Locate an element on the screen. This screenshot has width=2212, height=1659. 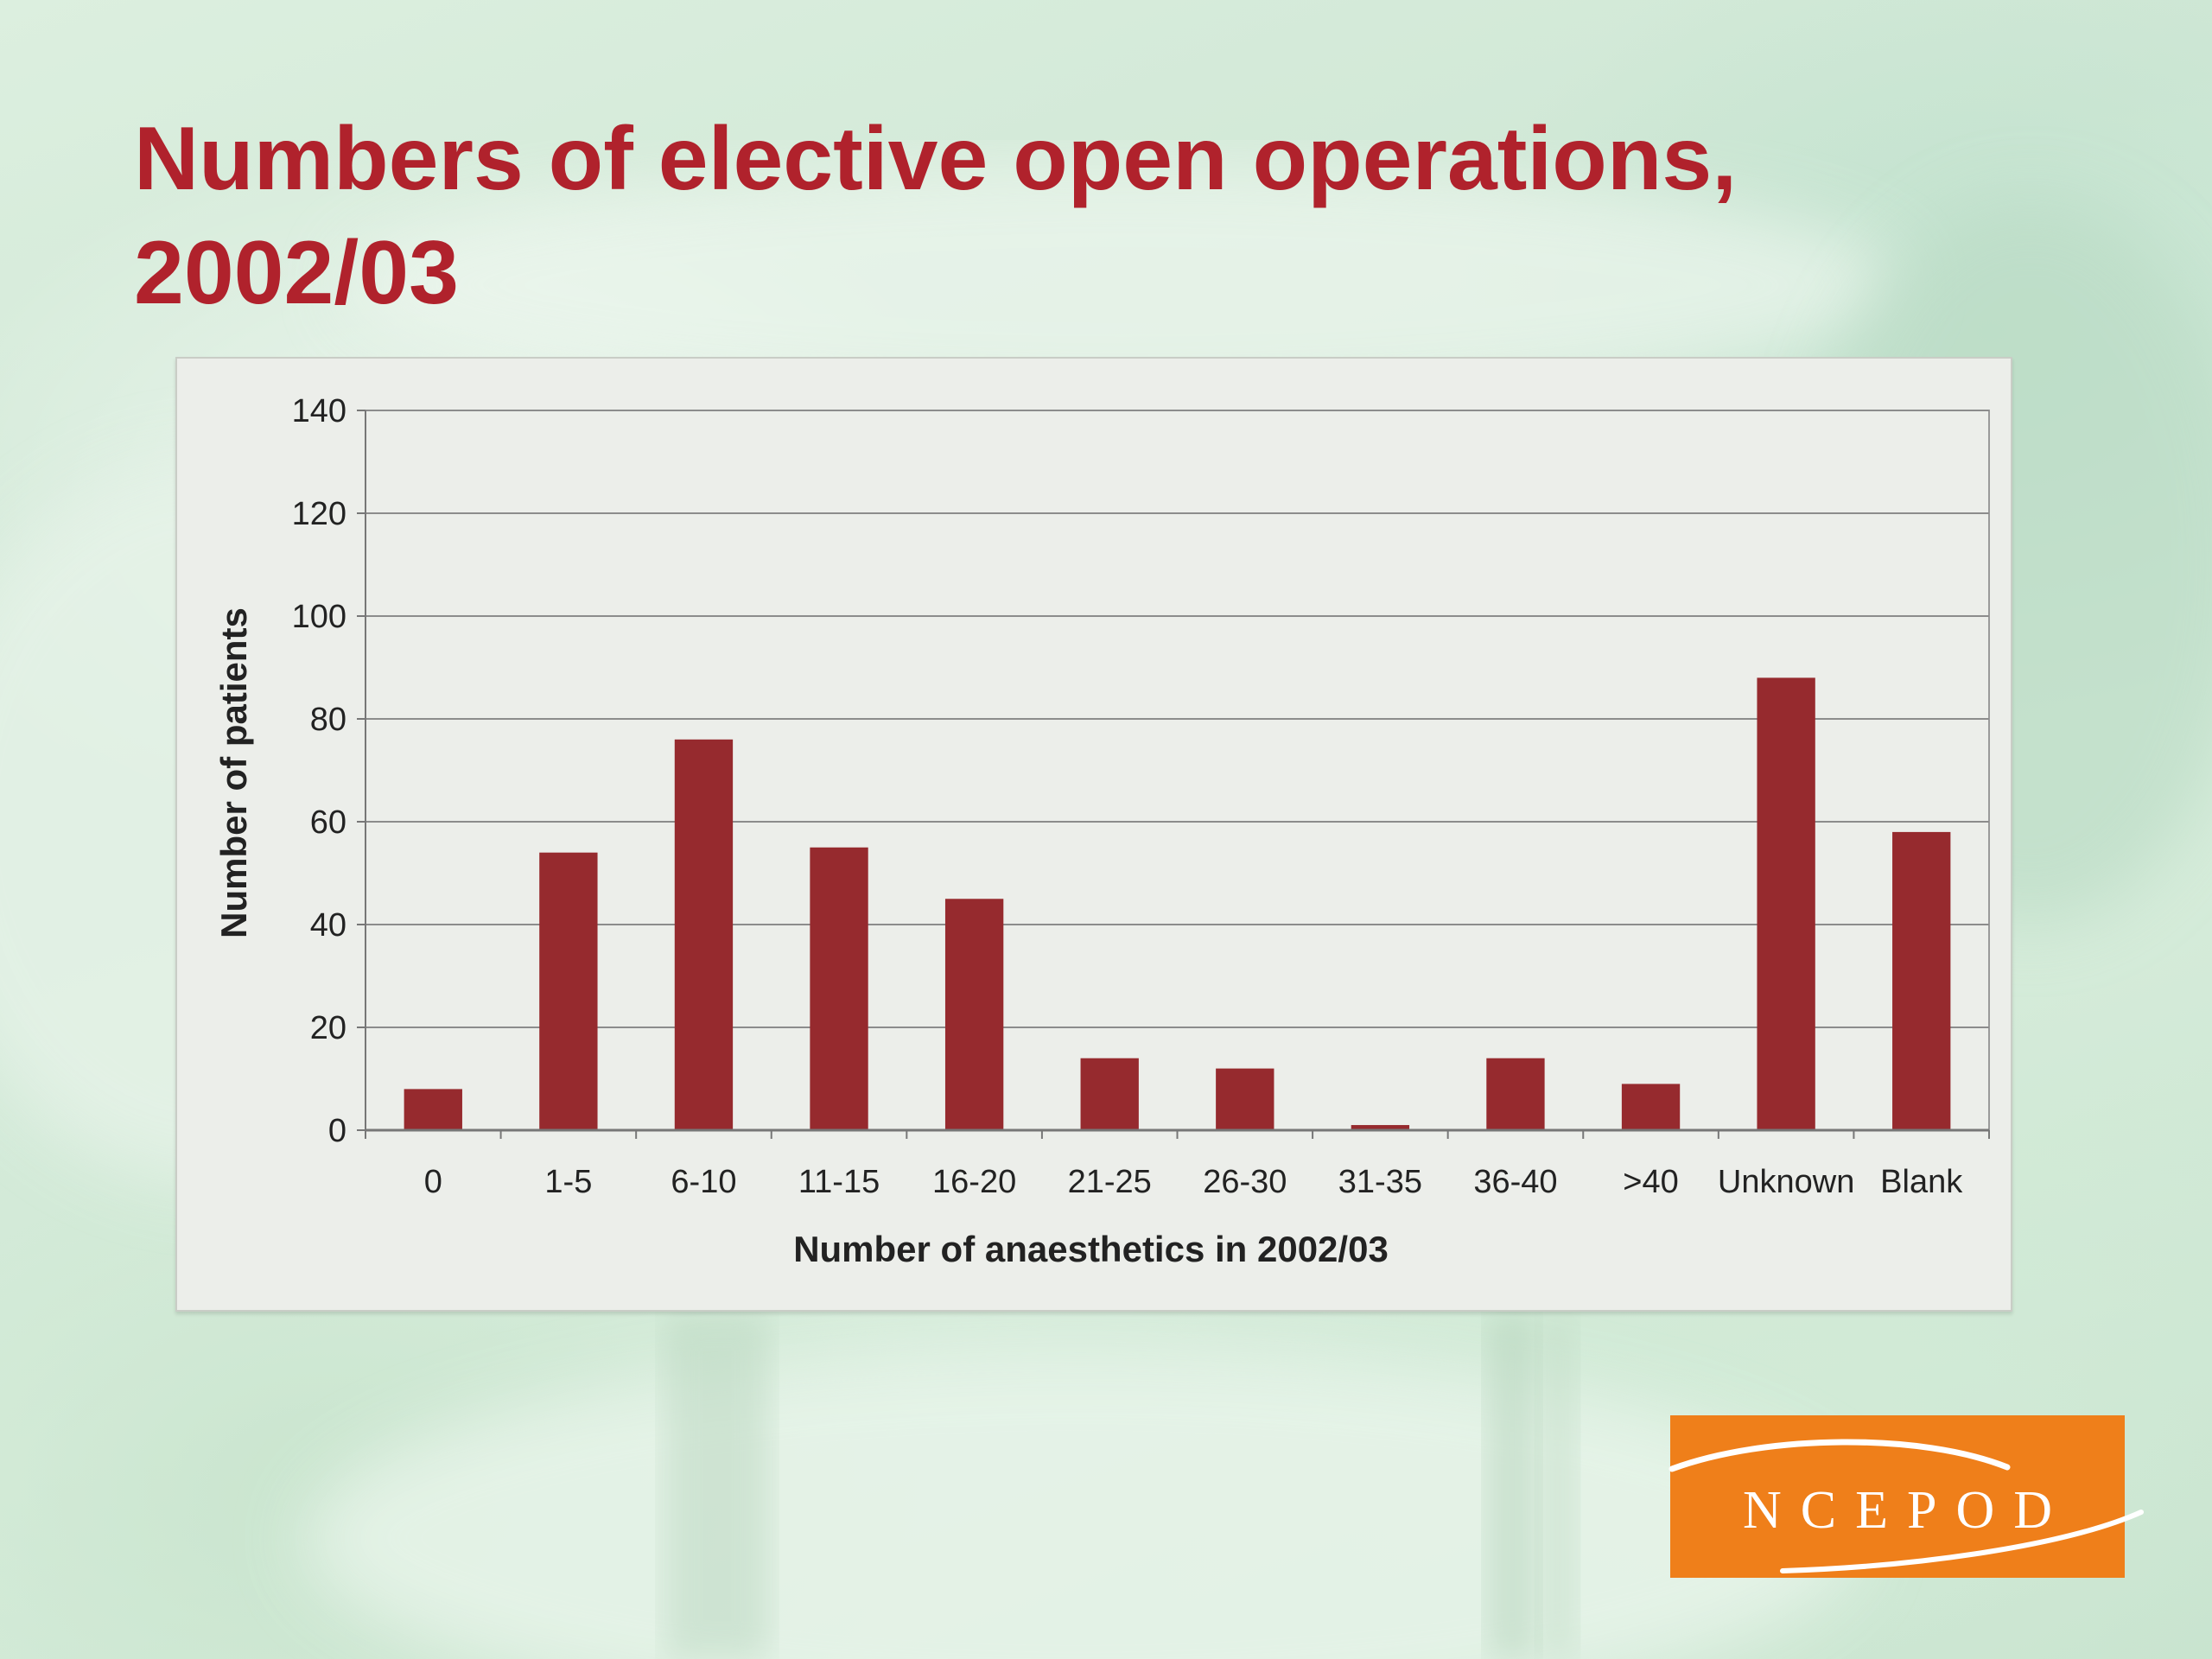
x-tick-label: 21-25 is located at coordinates (1110, 1182).